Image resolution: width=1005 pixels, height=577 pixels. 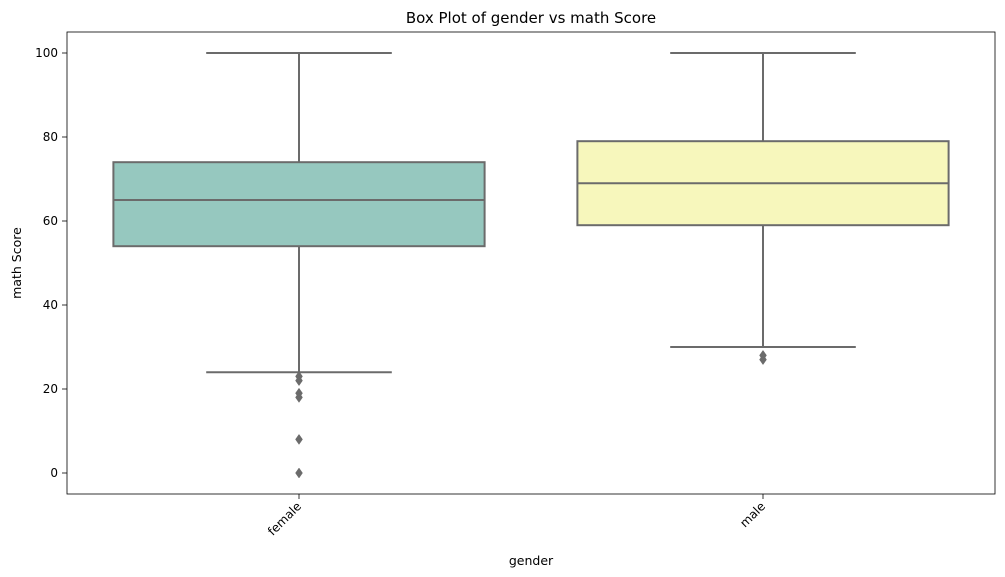 What do you see at coordinates (50, 389) in the screenshot?
I see `y-tick-label-20: 20` at bounding box center [50, 389].